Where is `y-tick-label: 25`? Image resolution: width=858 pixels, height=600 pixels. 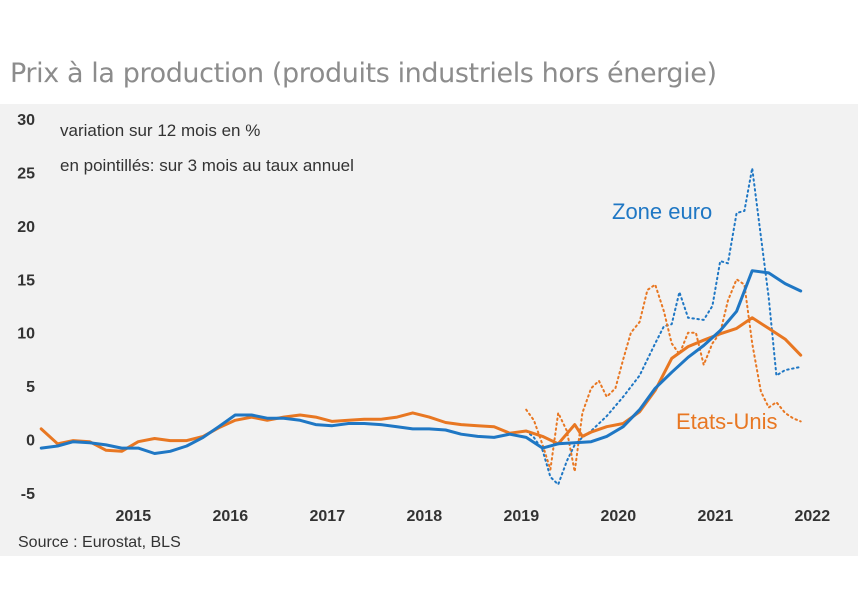 y-tick-label: 25 is located at coordinates (26, 173).